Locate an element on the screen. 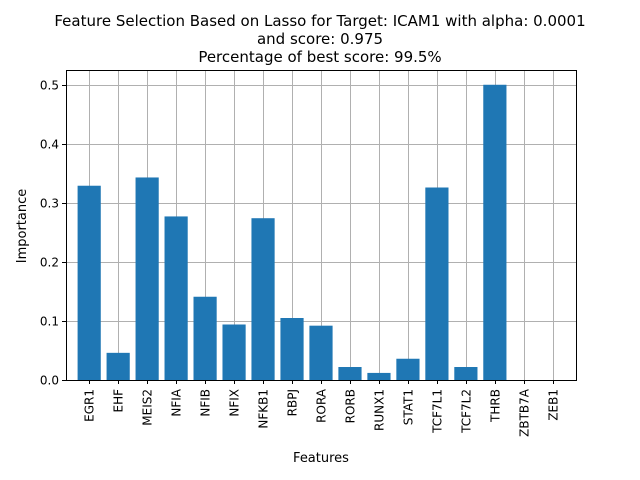 The image size is (640, 480). bar-runx1 is located at coordinates (379, 376).